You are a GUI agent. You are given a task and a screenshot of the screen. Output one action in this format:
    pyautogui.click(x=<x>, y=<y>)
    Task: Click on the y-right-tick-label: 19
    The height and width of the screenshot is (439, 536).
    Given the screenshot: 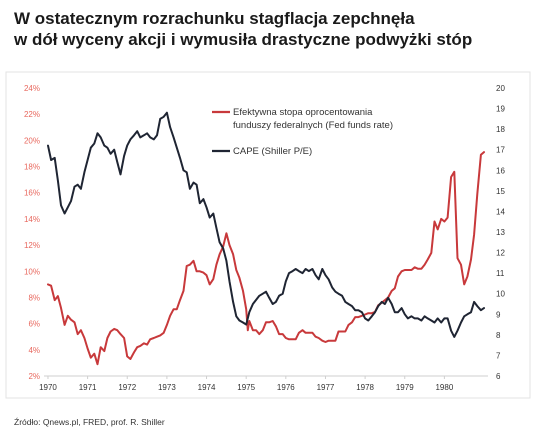 What is the action you would take?
    pyautogui.click(x=500, y=109)
    